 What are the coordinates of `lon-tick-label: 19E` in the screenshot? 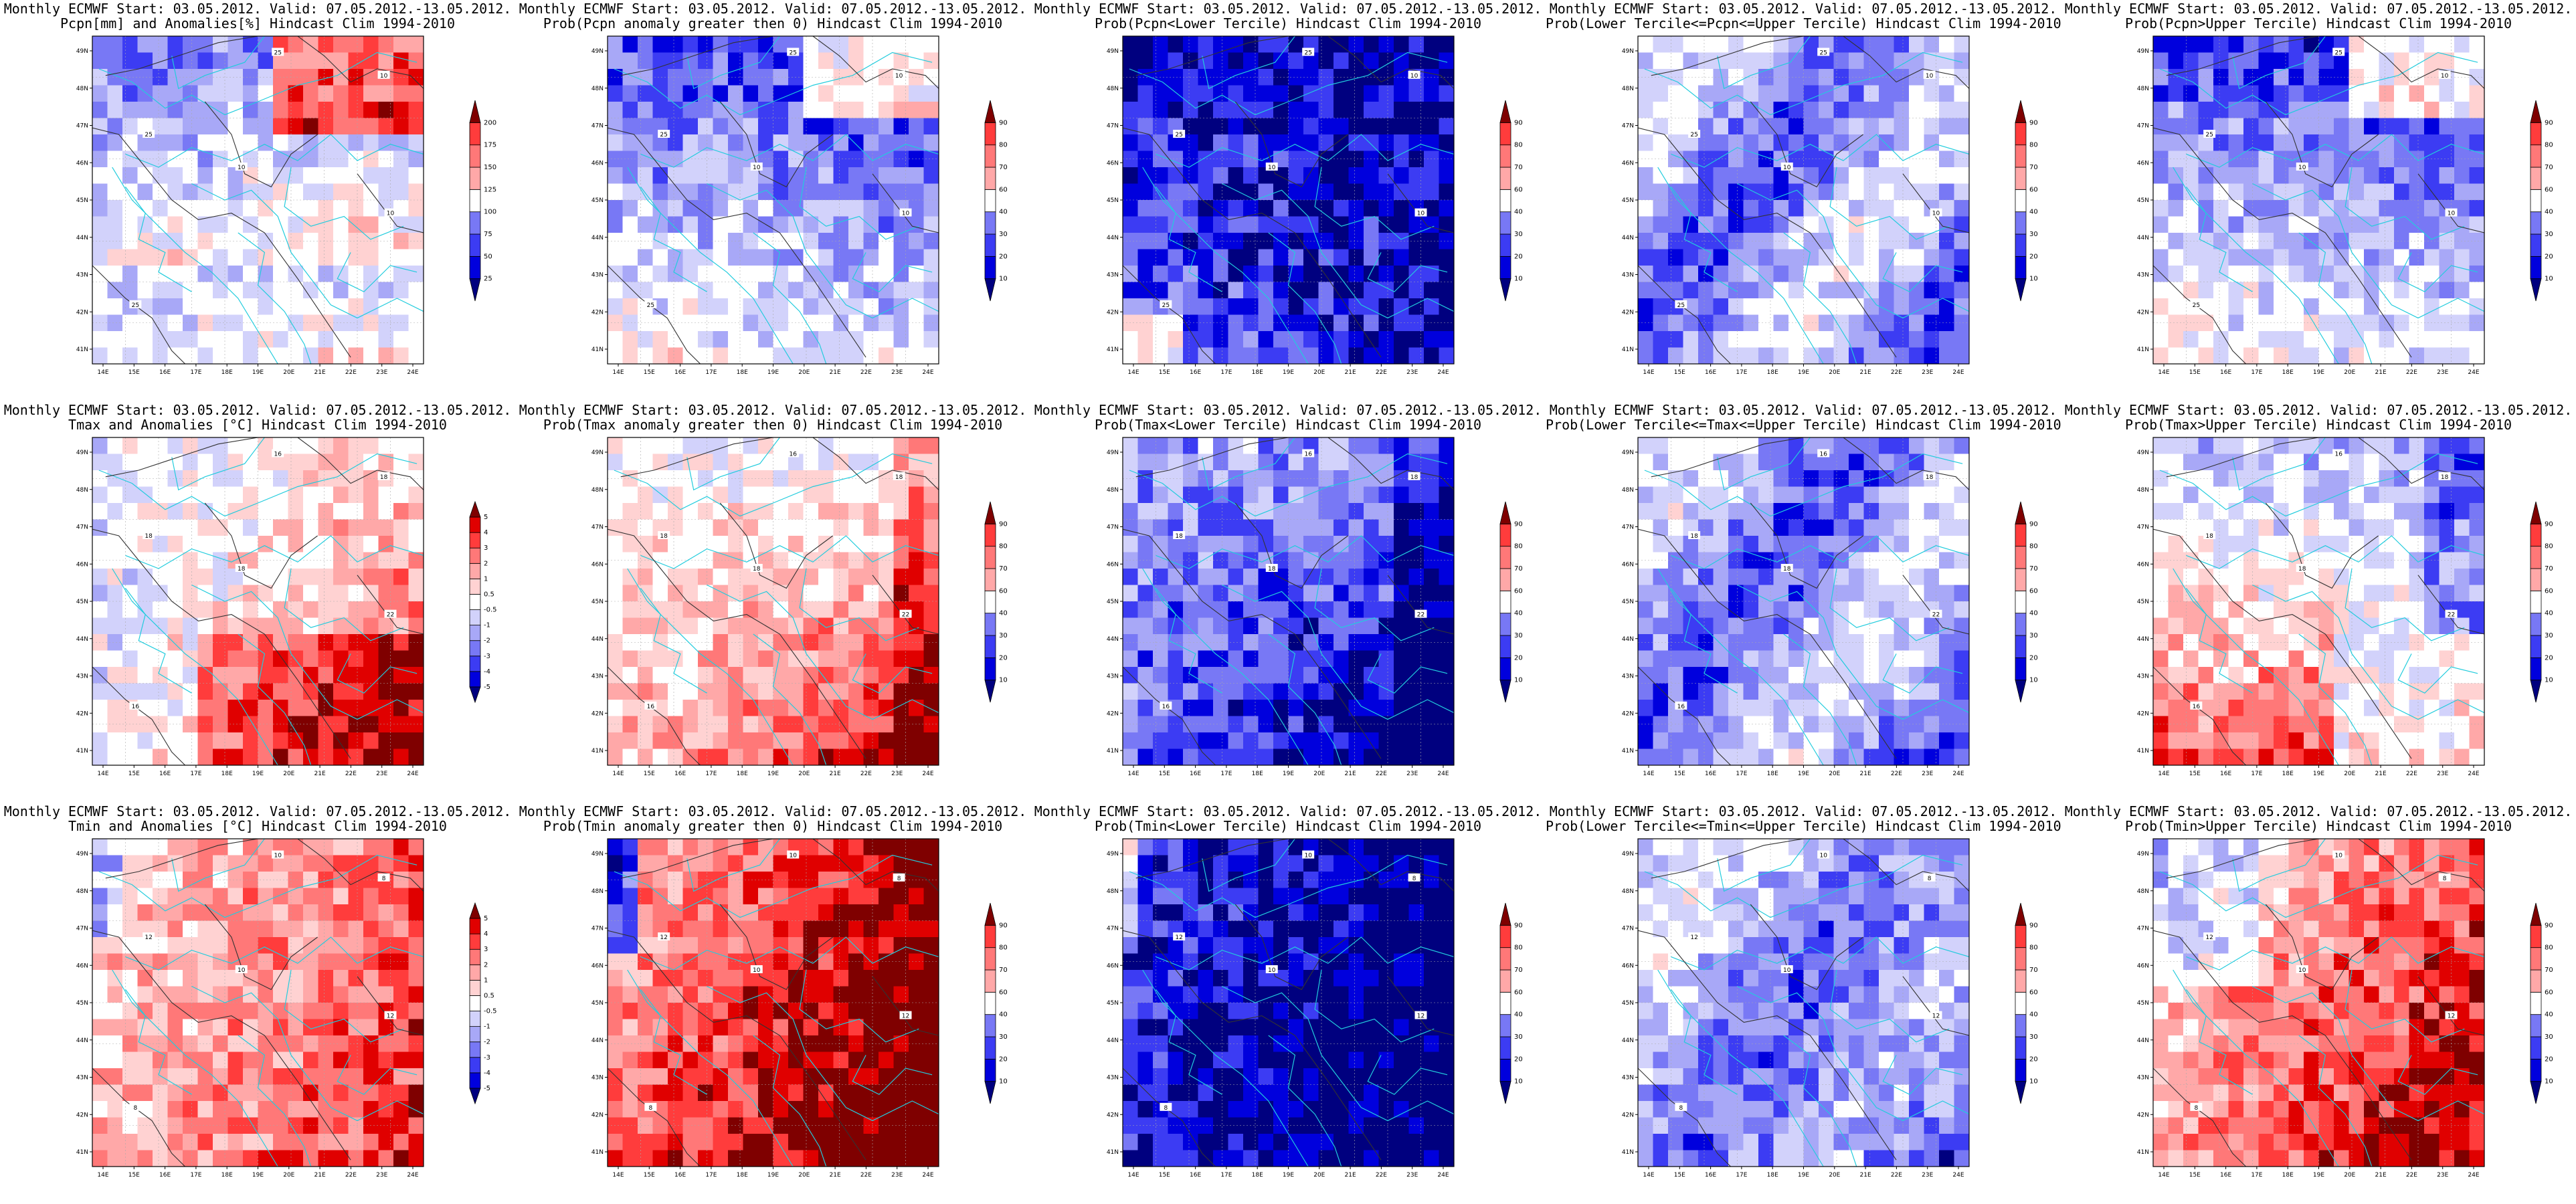 It's located at (773, 774).